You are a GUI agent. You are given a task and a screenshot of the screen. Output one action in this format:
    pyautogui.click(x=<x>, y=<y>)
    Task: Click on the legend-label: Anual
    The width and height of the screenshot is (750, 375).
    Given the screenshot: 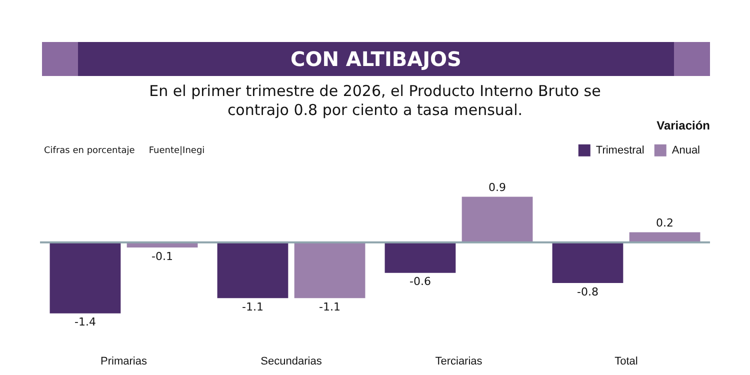 What is the action you would take?
    pyautogui.click(x=686, y=150)
    